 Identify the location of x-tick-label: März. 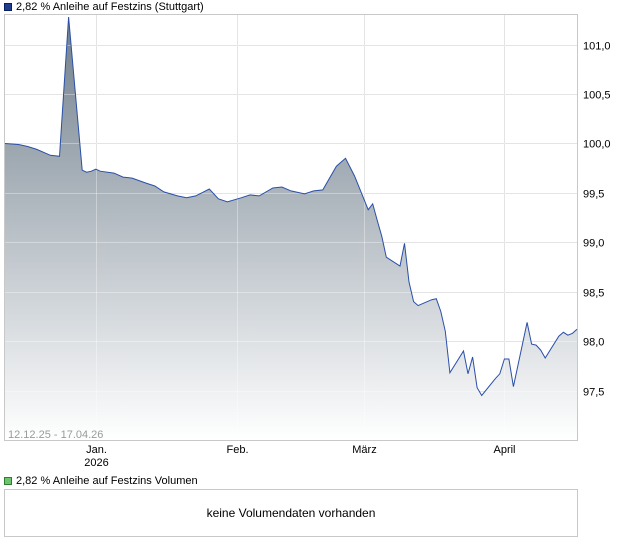
(364, 450).